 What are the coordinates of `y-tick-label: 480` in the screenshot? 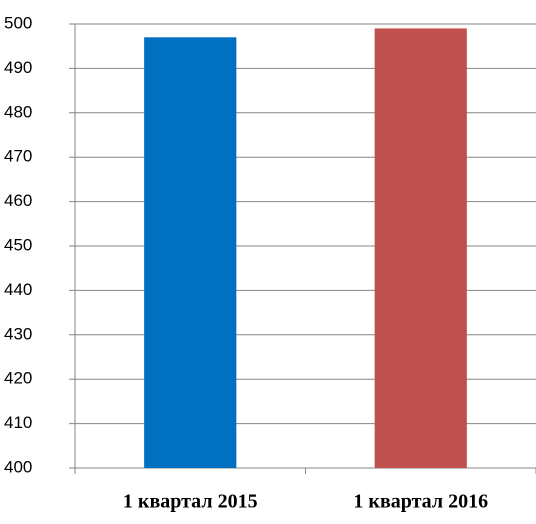 It's located at (18, 111).